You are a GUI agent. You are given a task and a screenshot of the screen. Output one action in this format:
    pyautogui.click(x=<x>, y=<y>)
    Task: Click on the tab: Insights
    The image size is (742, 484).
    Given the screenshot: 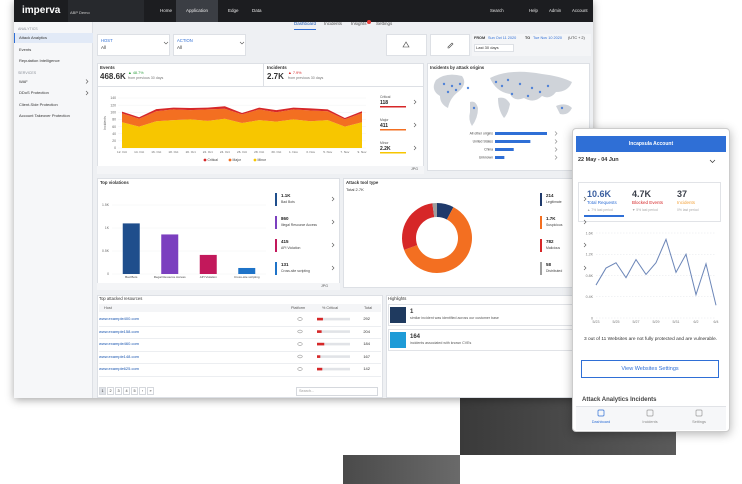 What is the action you would take?
    pyautogui.click(x=359, y=23)
    